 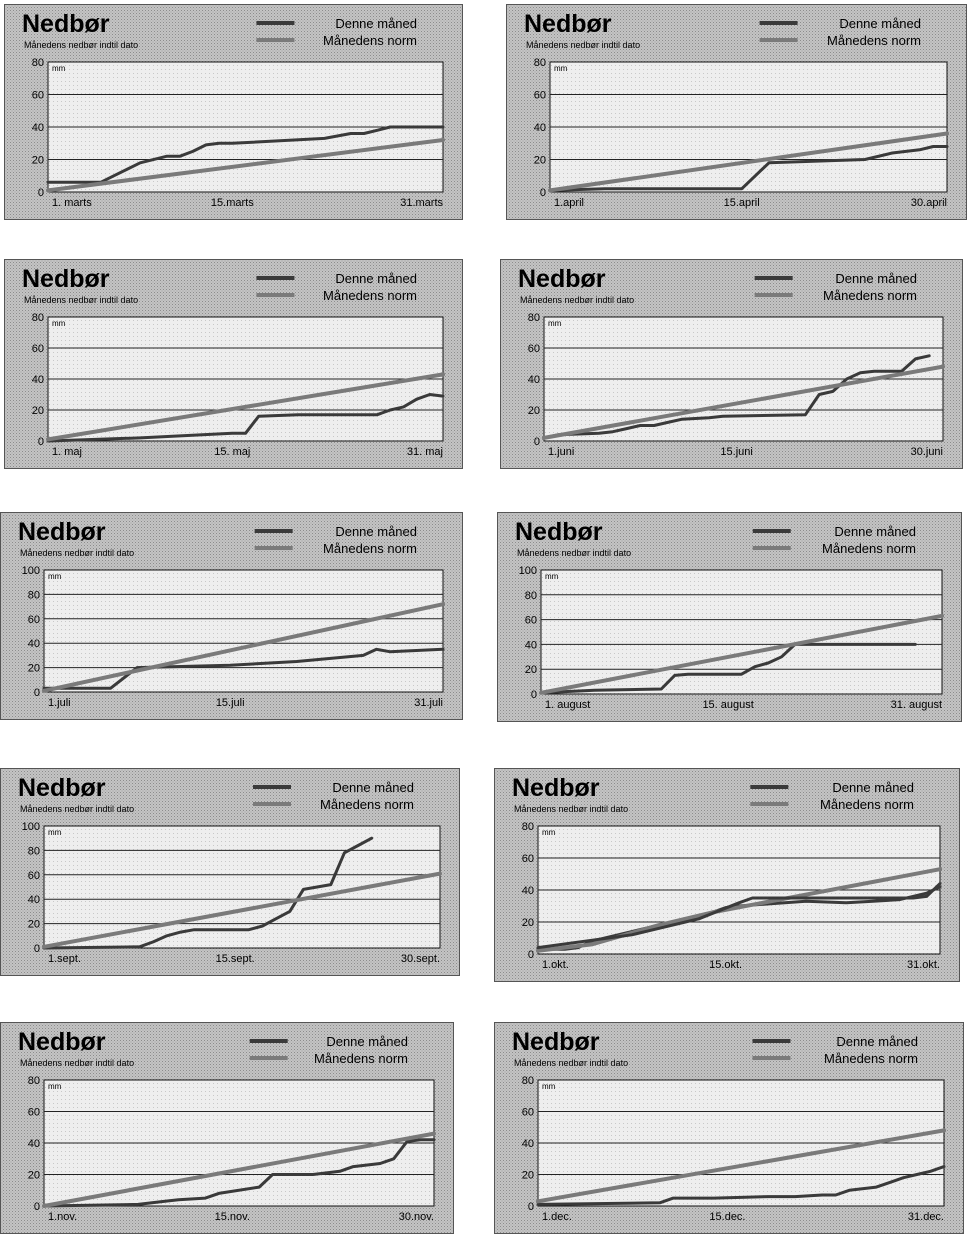 What do you see at coordinates (232, 1217) in the screenshot?
I see `x-tick-label: 15.nov.` at bounding box center [232, 1217].